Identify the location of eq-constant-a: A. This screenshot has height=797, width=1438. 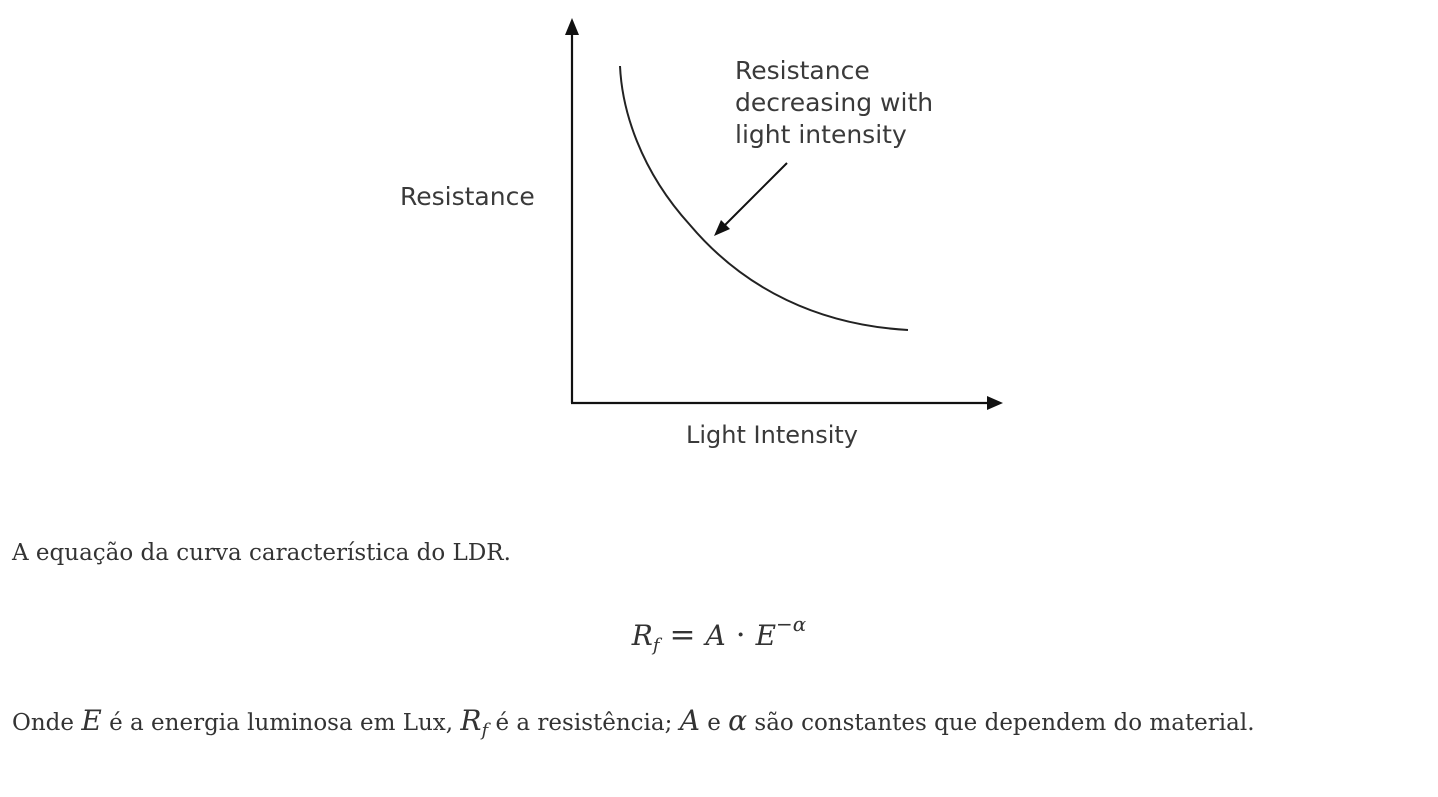
(715, 635).